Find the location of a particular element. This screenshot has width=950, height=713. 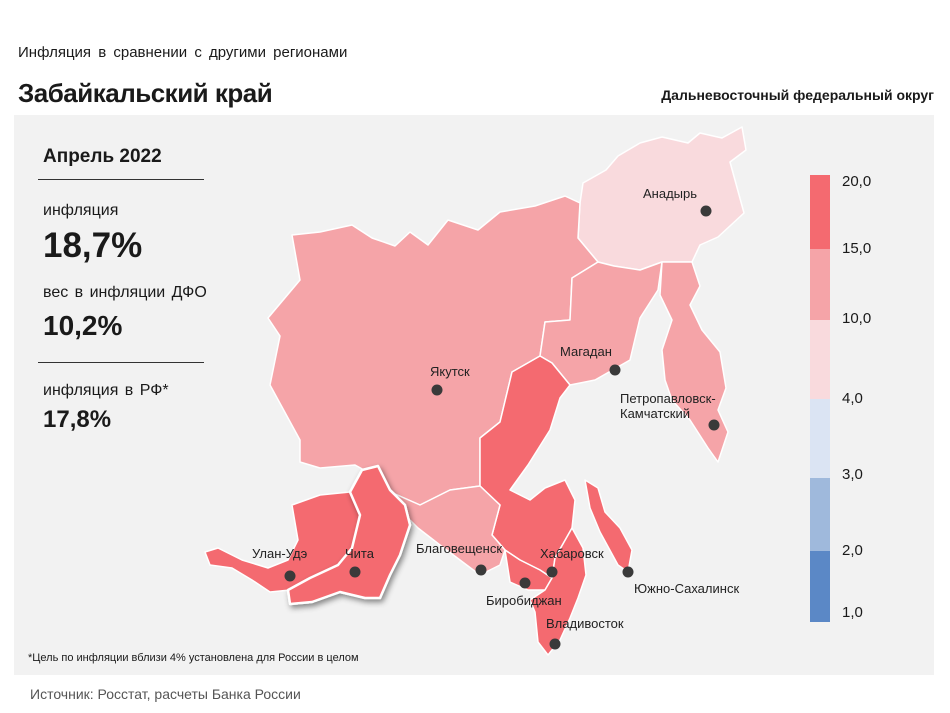

legend-tick-label: 2,0 is located at coordinates (852, 550).